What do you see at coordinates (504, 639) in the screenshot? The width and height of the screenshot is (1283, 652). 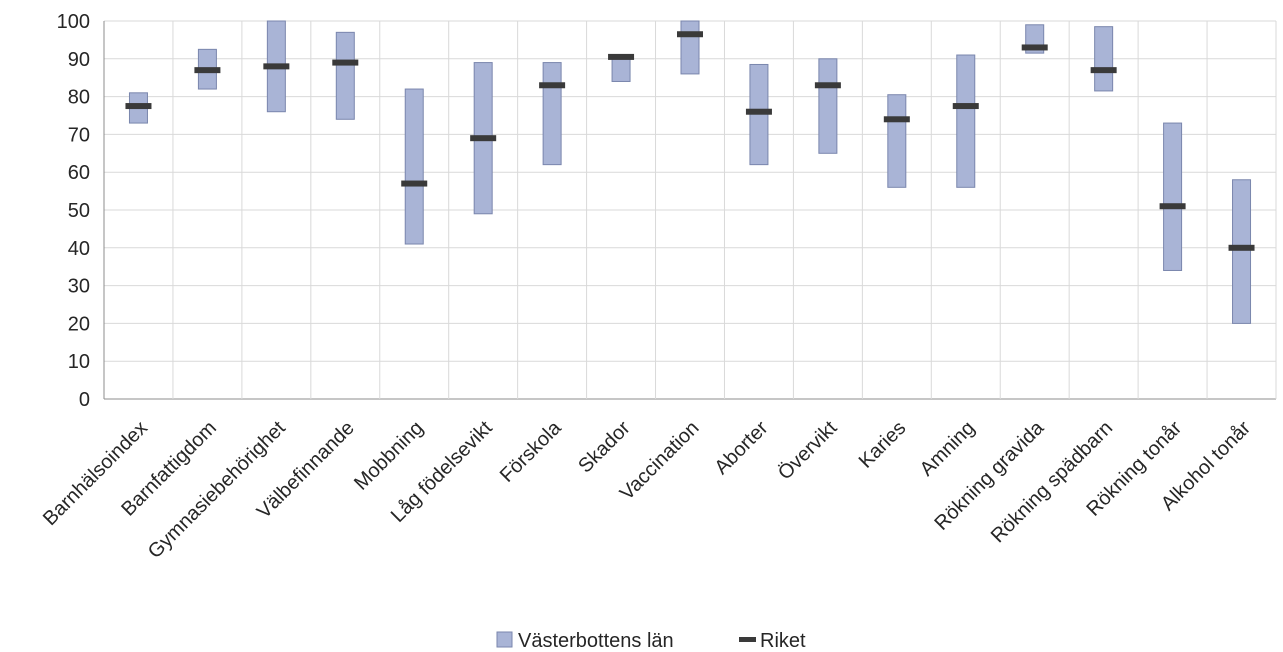 I see `legend-swatch-range` at bounding box center [504, 639].